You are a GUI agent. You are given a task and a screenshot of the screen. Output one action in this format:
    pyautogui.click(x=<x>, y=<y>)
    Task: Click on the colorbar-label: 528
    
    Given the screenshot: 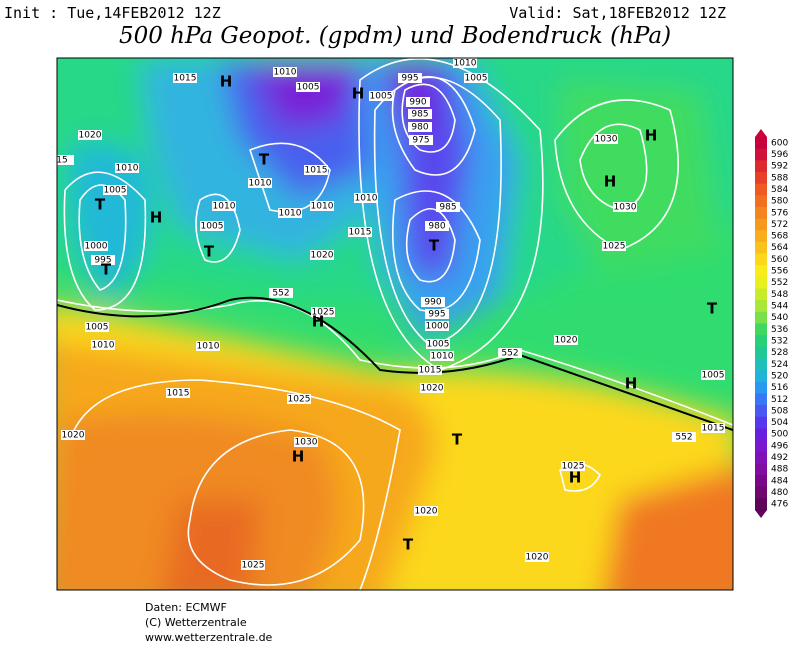 What is the action you would take?
    pyautogui.click(x=779, y=353)
    